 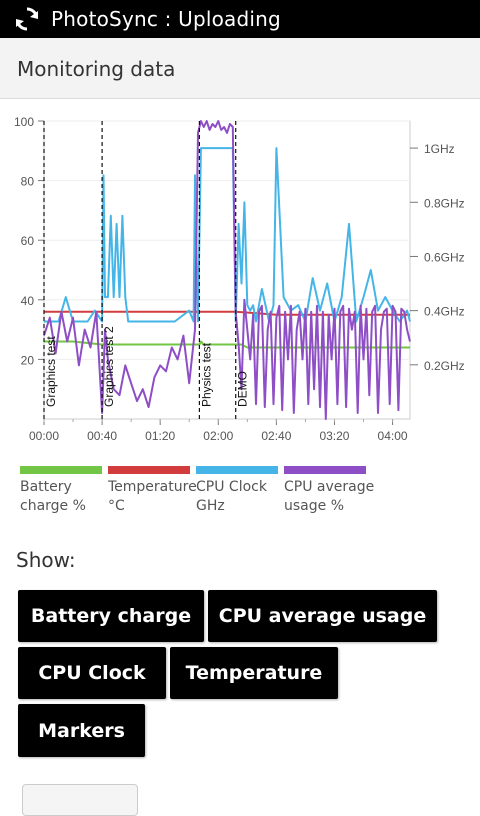 I want to click on sync-icon, so click(x=27, y=19).